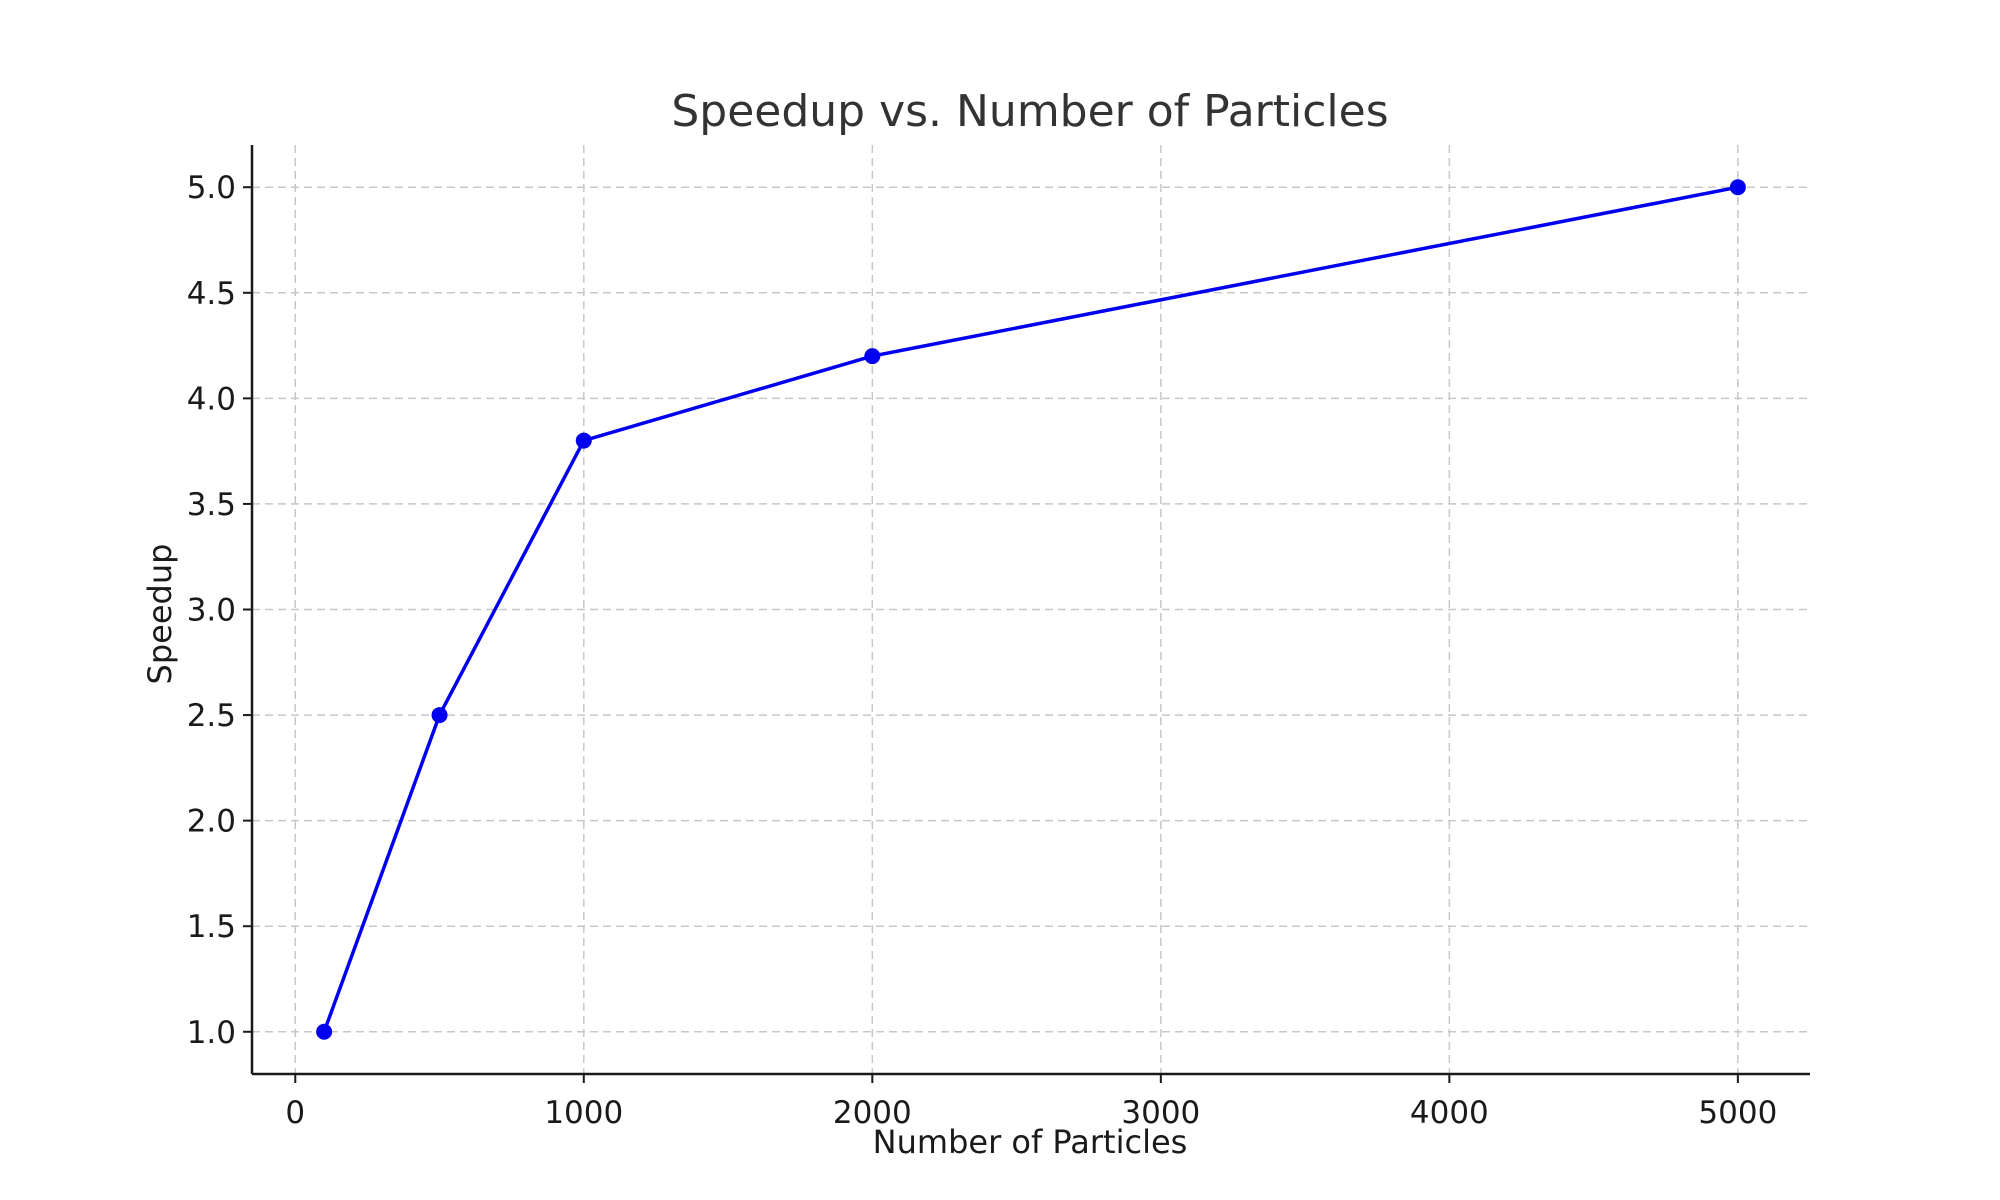 The width and height of the screenshot is (2000, 1200). Describe the element at coordinates (295, 1113) in the screenshot. I see `x-tick-label: 0` at that location.